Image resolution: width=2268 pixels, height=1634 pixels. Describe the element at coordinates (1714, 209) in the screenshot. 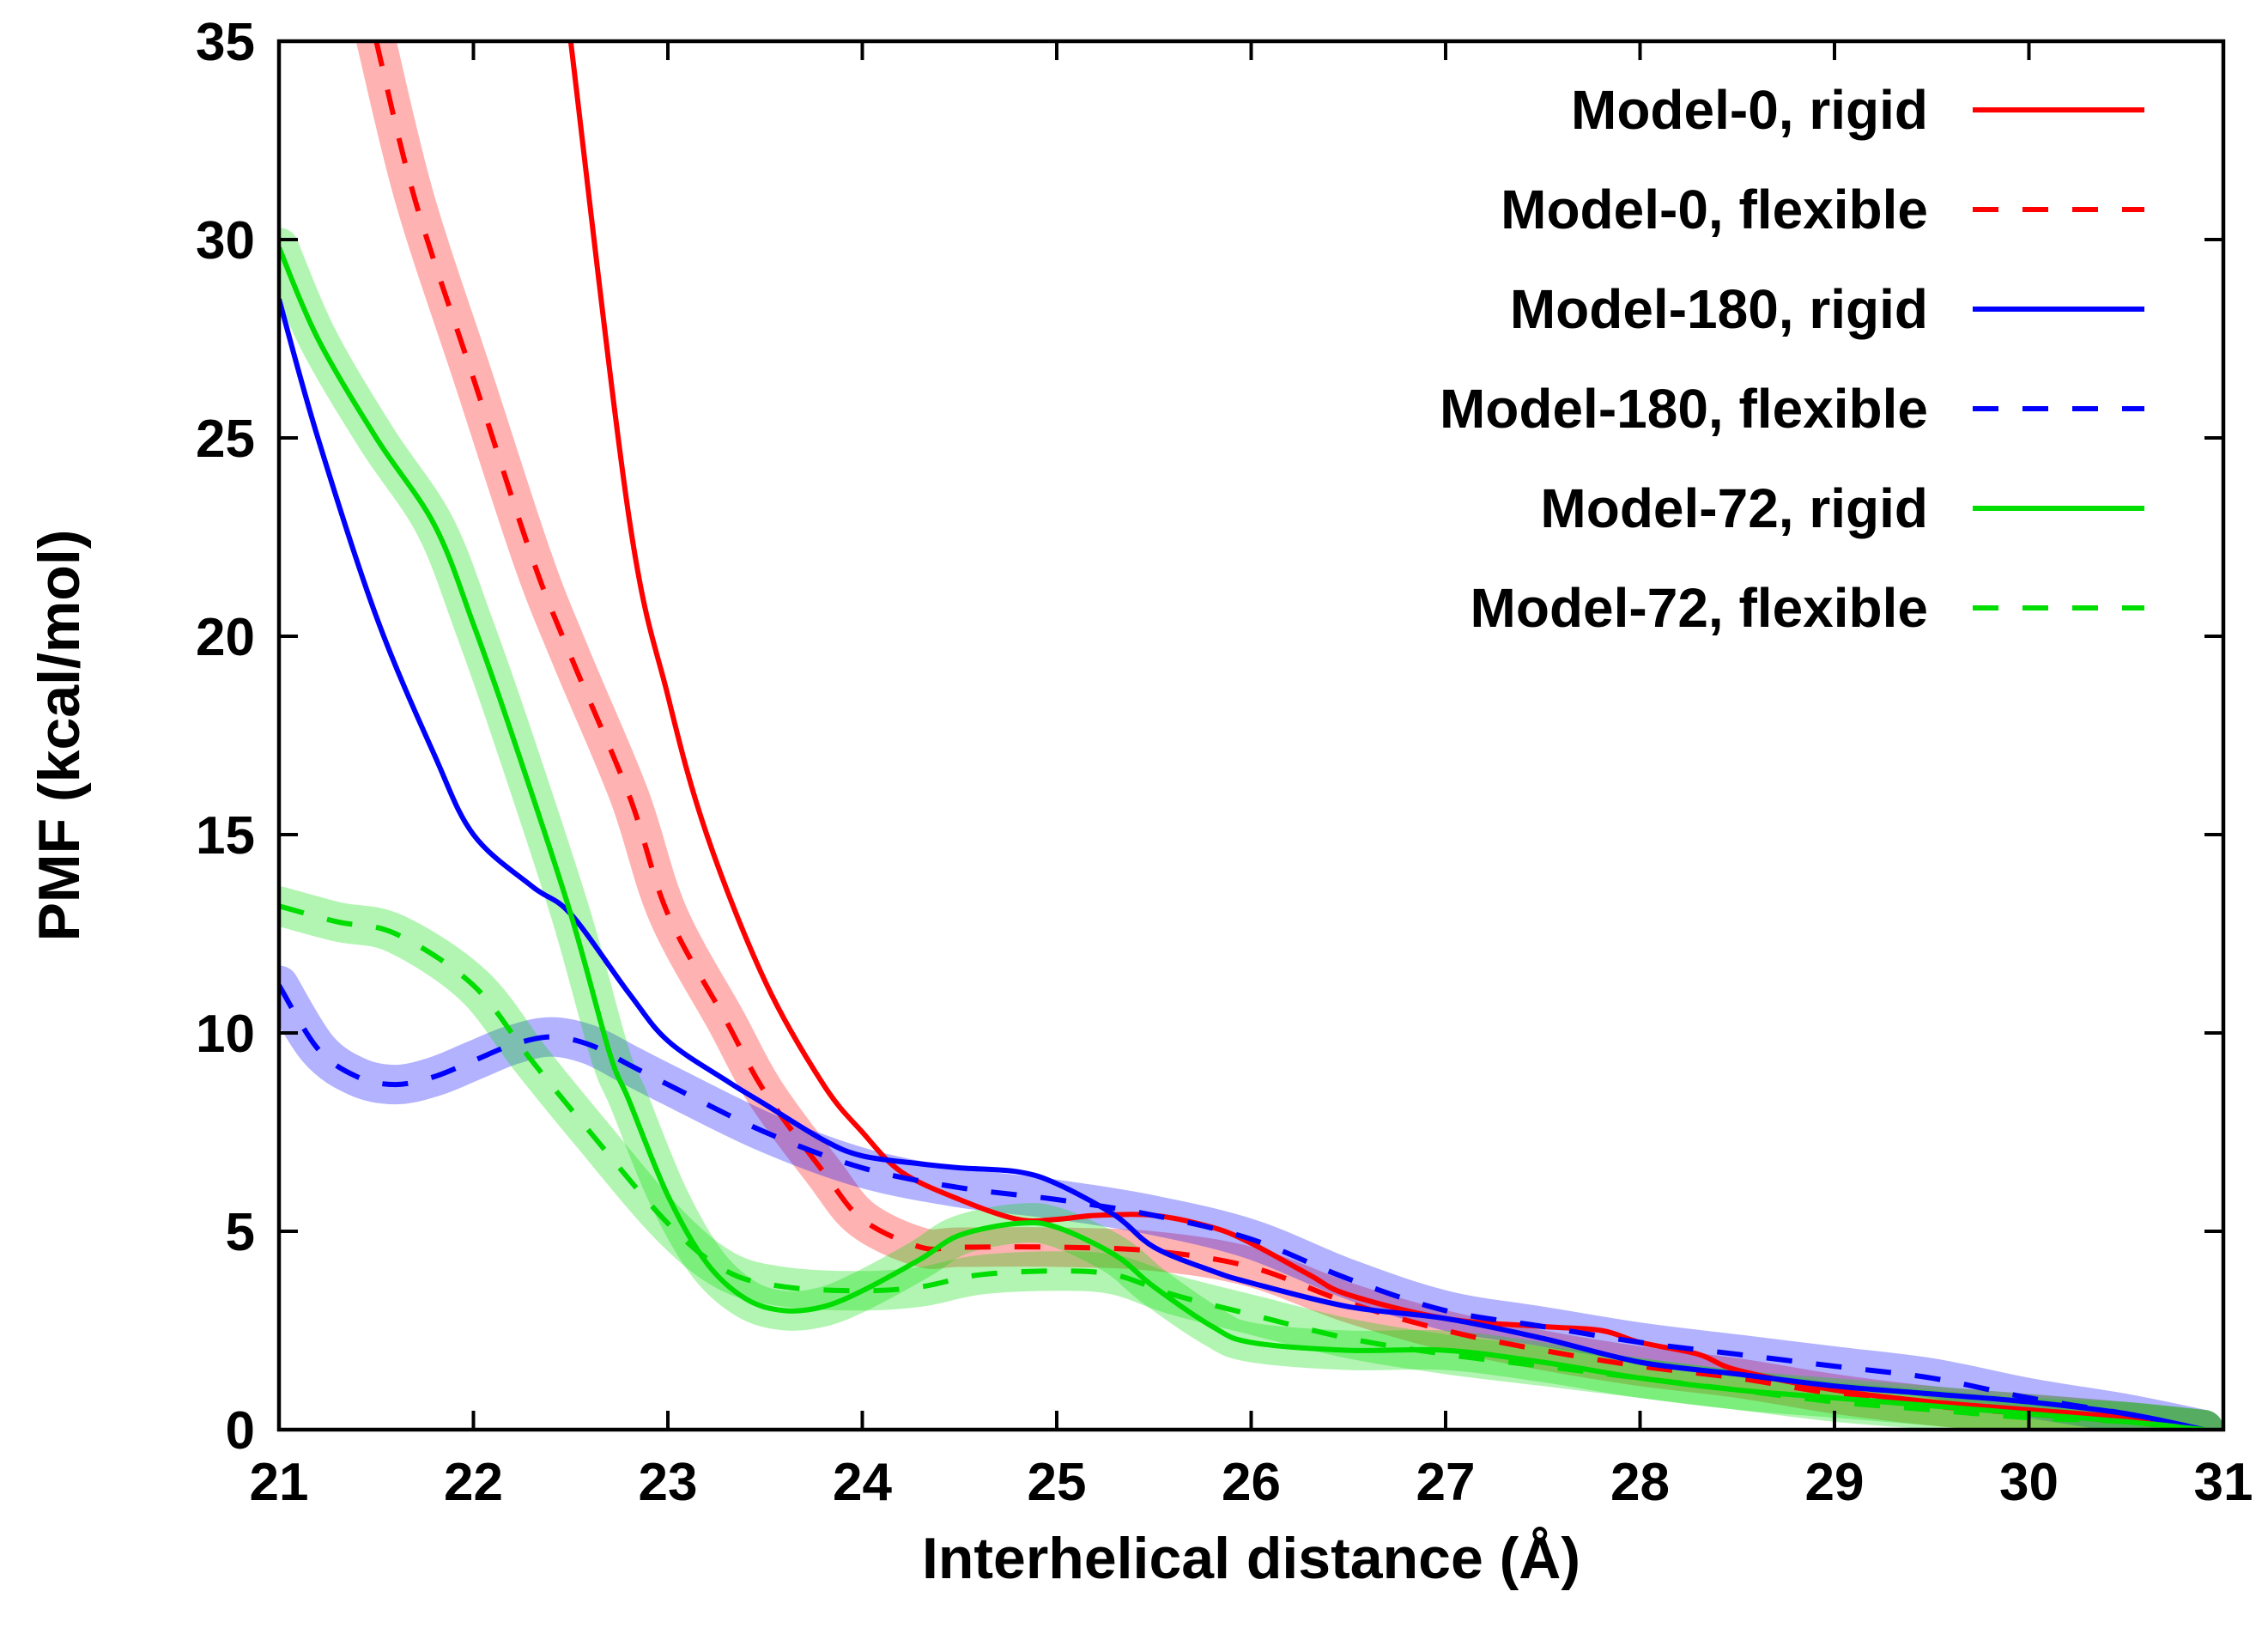

I see `legend-label-1: Model-0, flexible` at that location.